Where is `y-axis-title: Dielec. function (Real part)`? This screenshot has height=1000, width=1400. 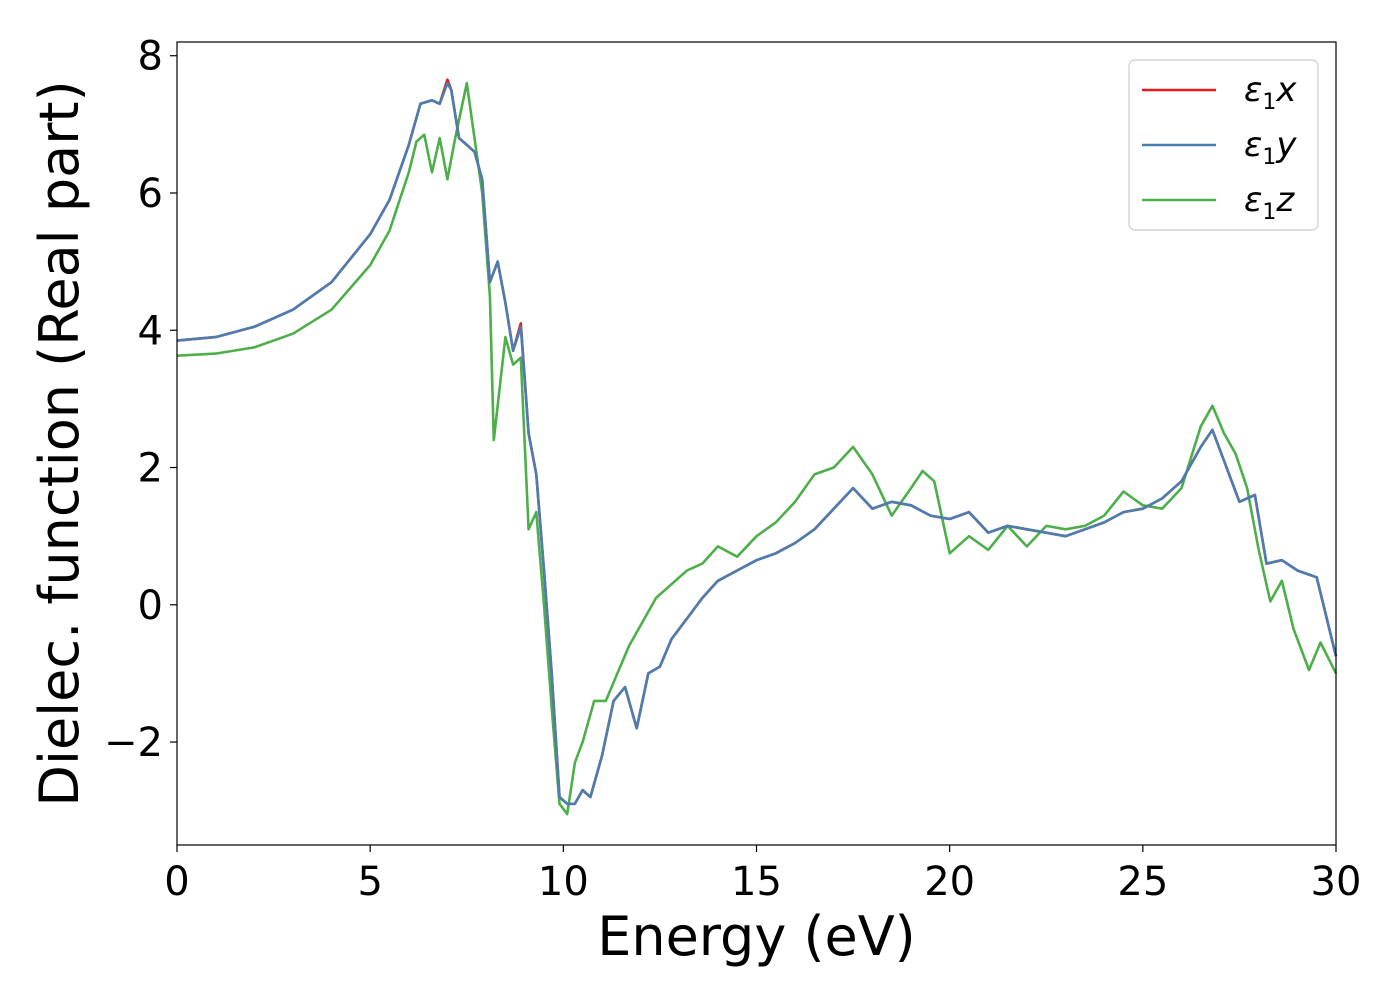 y-axis-title: Dielec. function (Real part) is located at coordinates (59, 443).